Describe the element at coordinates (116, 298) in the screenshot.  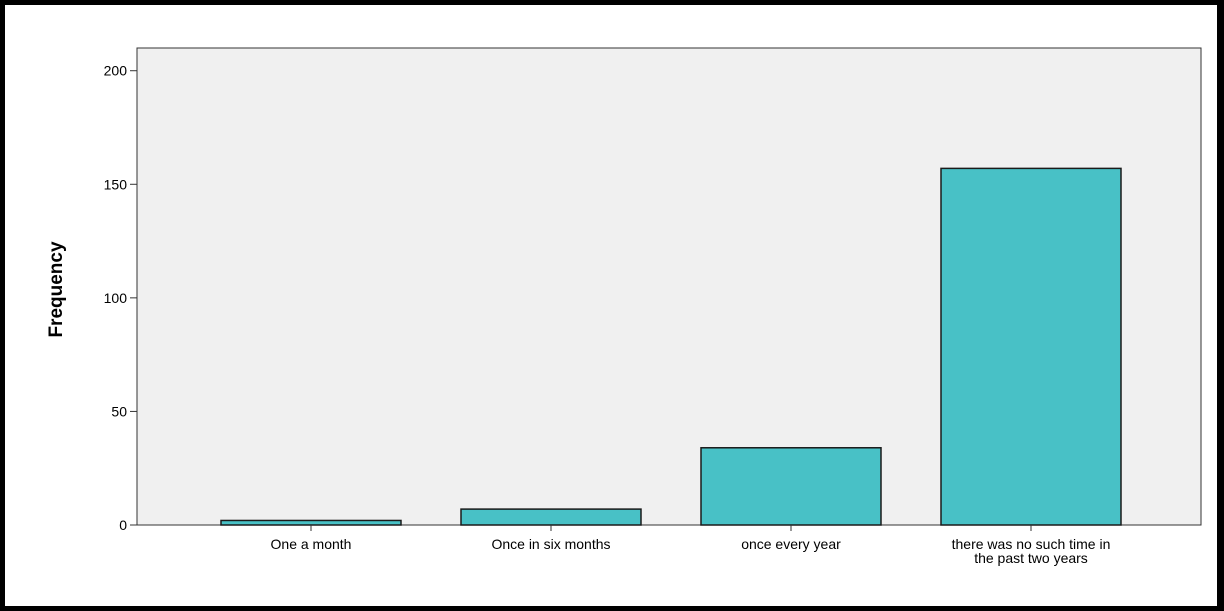
I see `y-tick-label: 100` at that location.